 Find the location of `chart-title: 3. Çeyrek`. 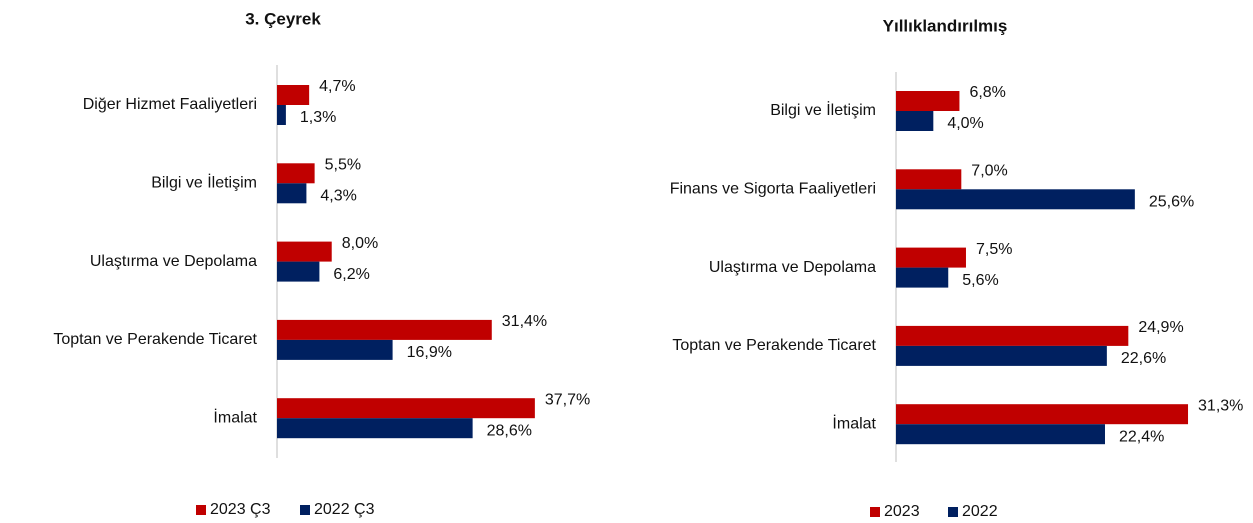

chart-title: 3. Çeyrek is located at coordinates (283, 18).